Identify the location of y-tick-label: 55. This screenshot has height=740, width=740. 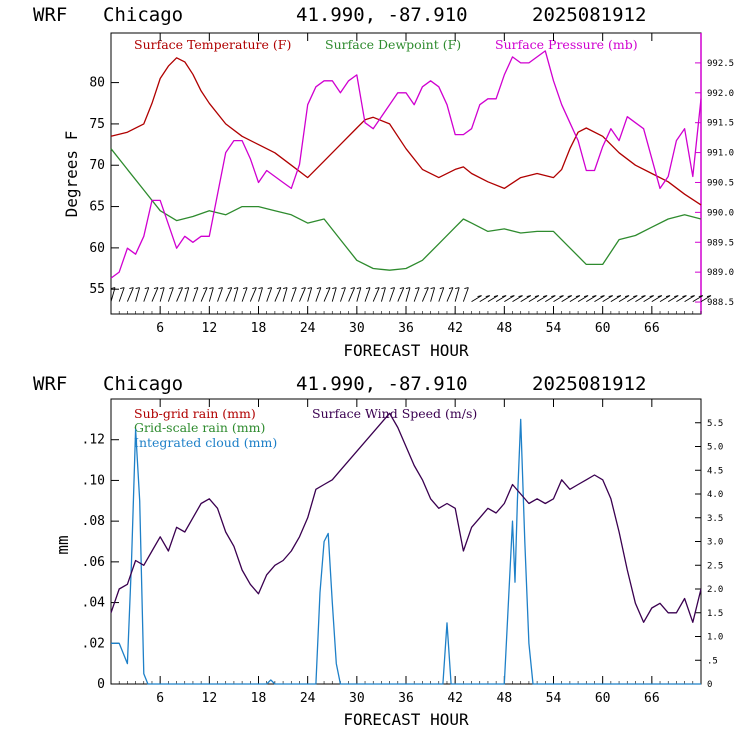
(97, 289).